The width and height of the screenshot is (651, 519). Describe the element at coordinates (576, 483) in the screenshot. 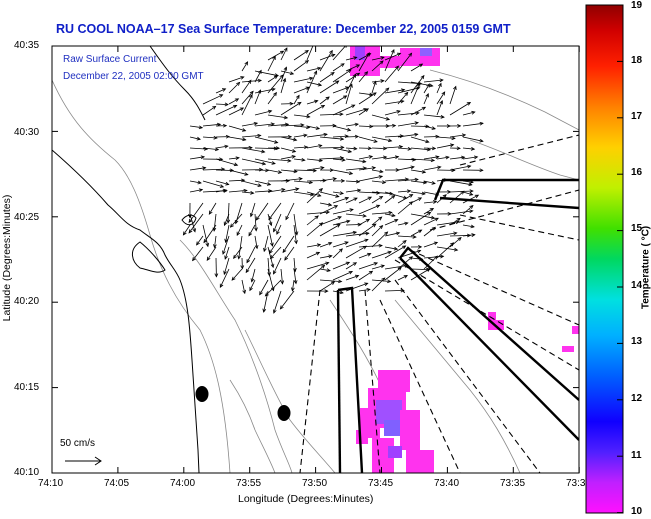

I see `x-tick-label: 73:3` at that location.